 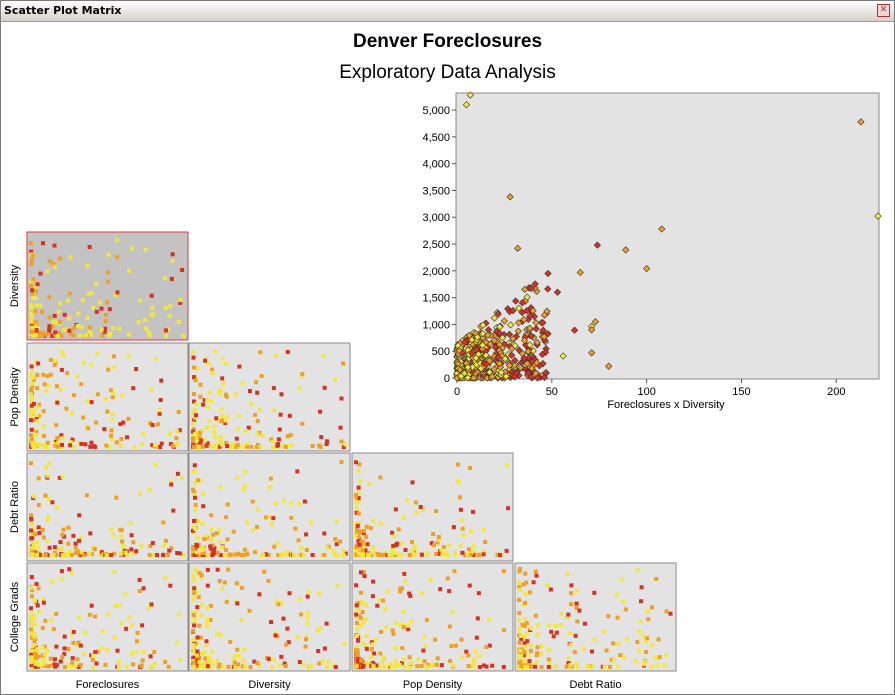 What do you see at coordinates (883, 10) in the screenshot?
I see `close-icon: ✕` at bounding box center [883, 10].